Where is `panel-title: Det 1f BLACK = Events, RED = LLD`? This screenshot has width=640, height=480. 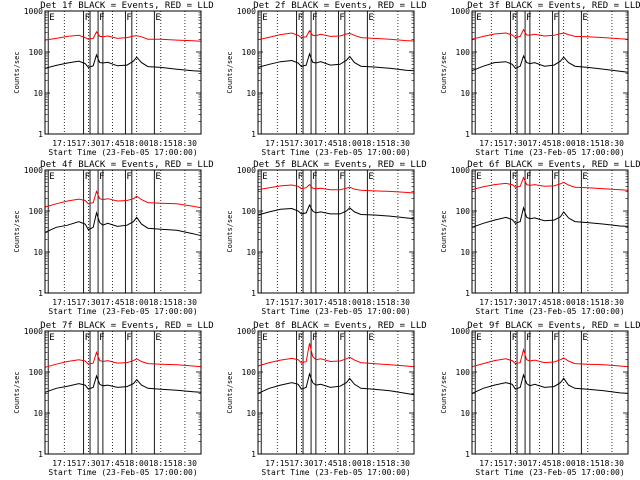 panel-title: Det 1f BLACK = Events, RED = LLD is located at coordinates (126, 6).